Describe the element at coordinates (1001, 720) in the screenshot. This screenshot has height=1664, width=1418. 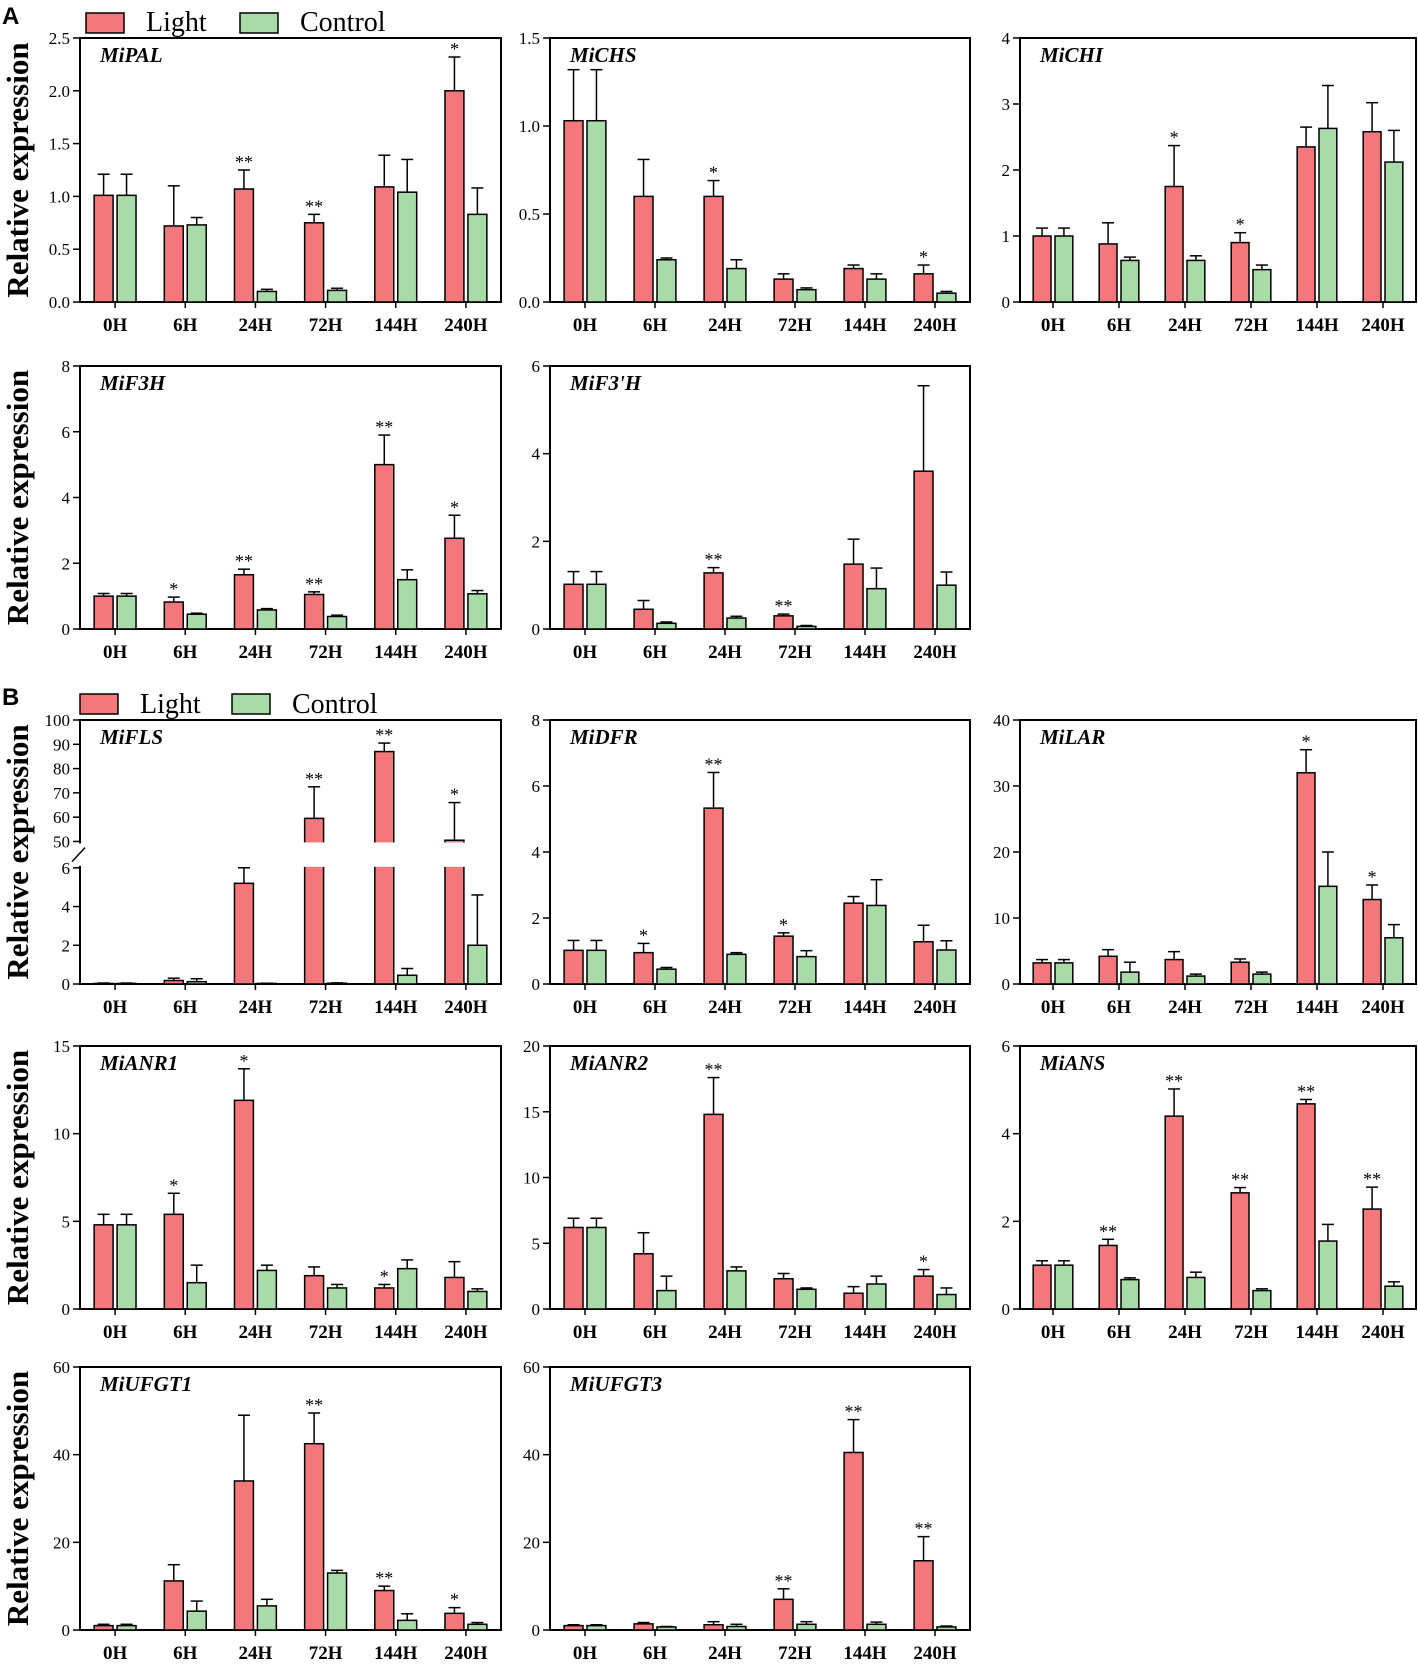
I see `y-tick-label: 40` at that location.